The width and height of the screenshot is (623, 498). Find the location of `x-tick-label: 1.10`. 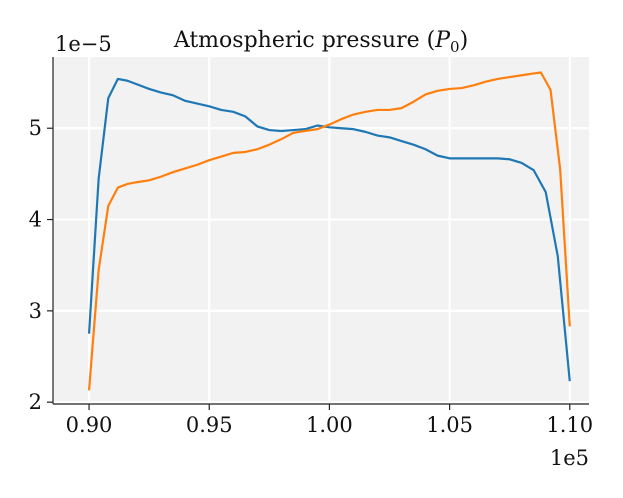

x-tick-label: 1.10 is located at coordinates (569, 425).